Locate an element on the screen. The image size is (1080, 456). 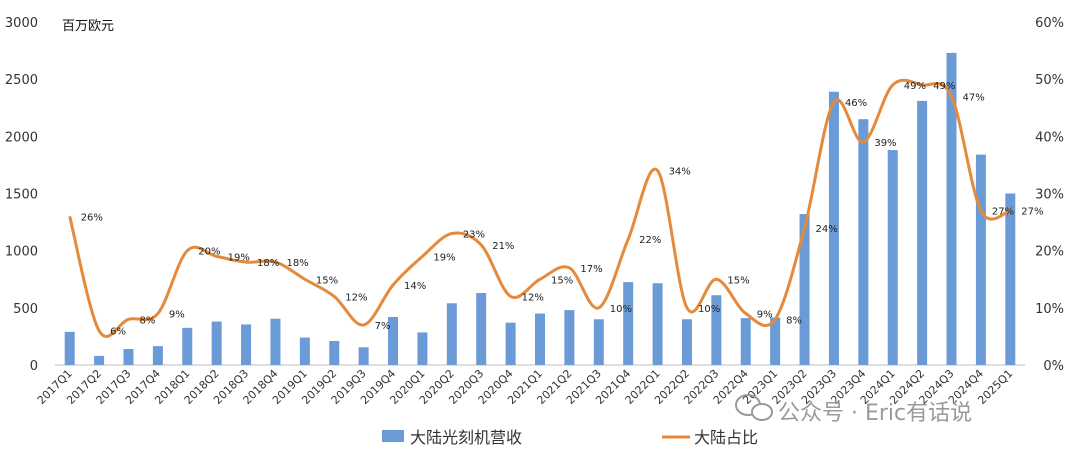
line-data-label: 22% is located at coordinates (650, 240).